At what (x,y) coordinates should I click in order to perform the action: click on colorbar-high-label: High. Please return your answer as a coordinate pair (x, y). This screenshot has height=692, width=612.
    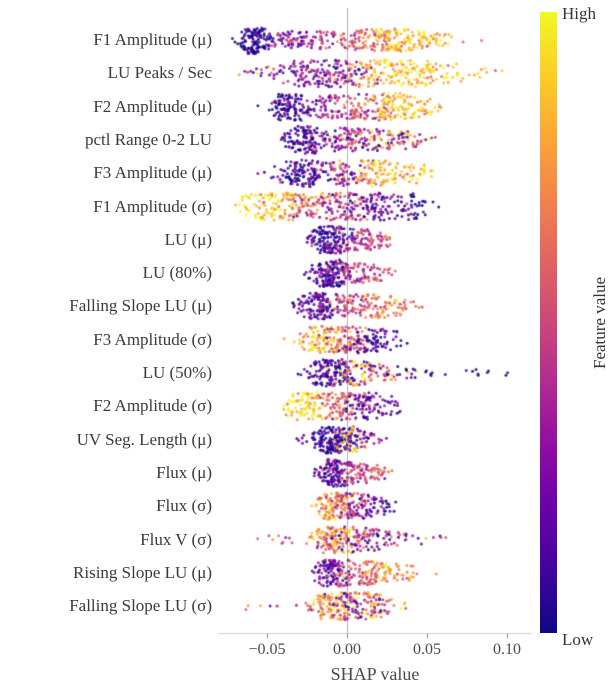
    Looking at the image, I should click on (579, 13).